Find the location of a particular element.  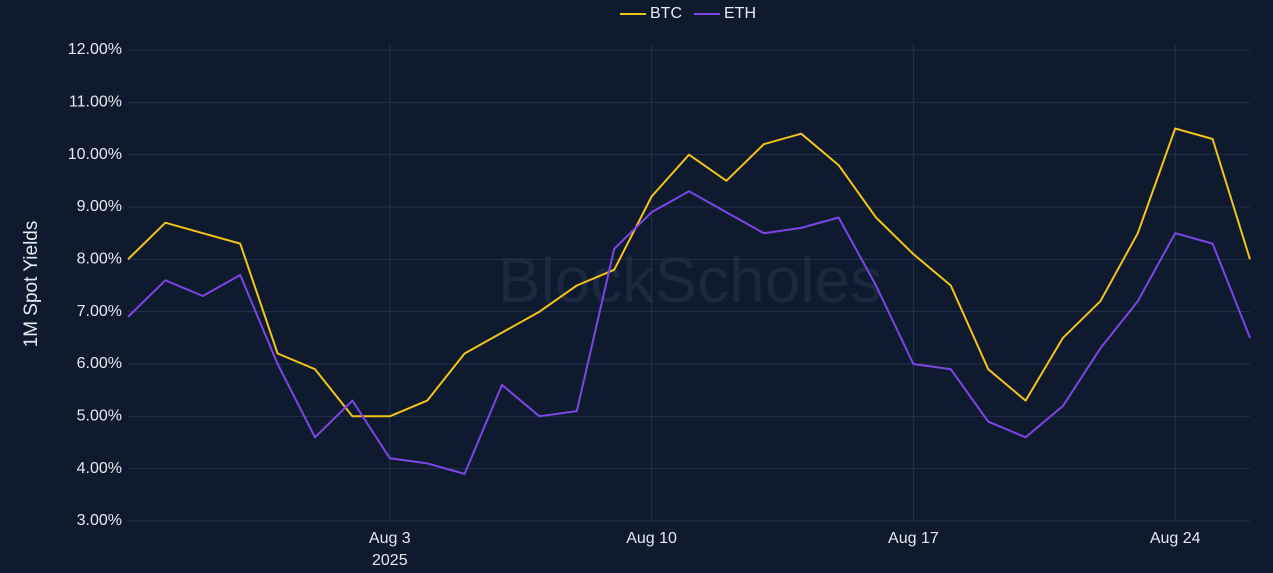

watermark: BlockScholes is located at coordinates (690, 280).